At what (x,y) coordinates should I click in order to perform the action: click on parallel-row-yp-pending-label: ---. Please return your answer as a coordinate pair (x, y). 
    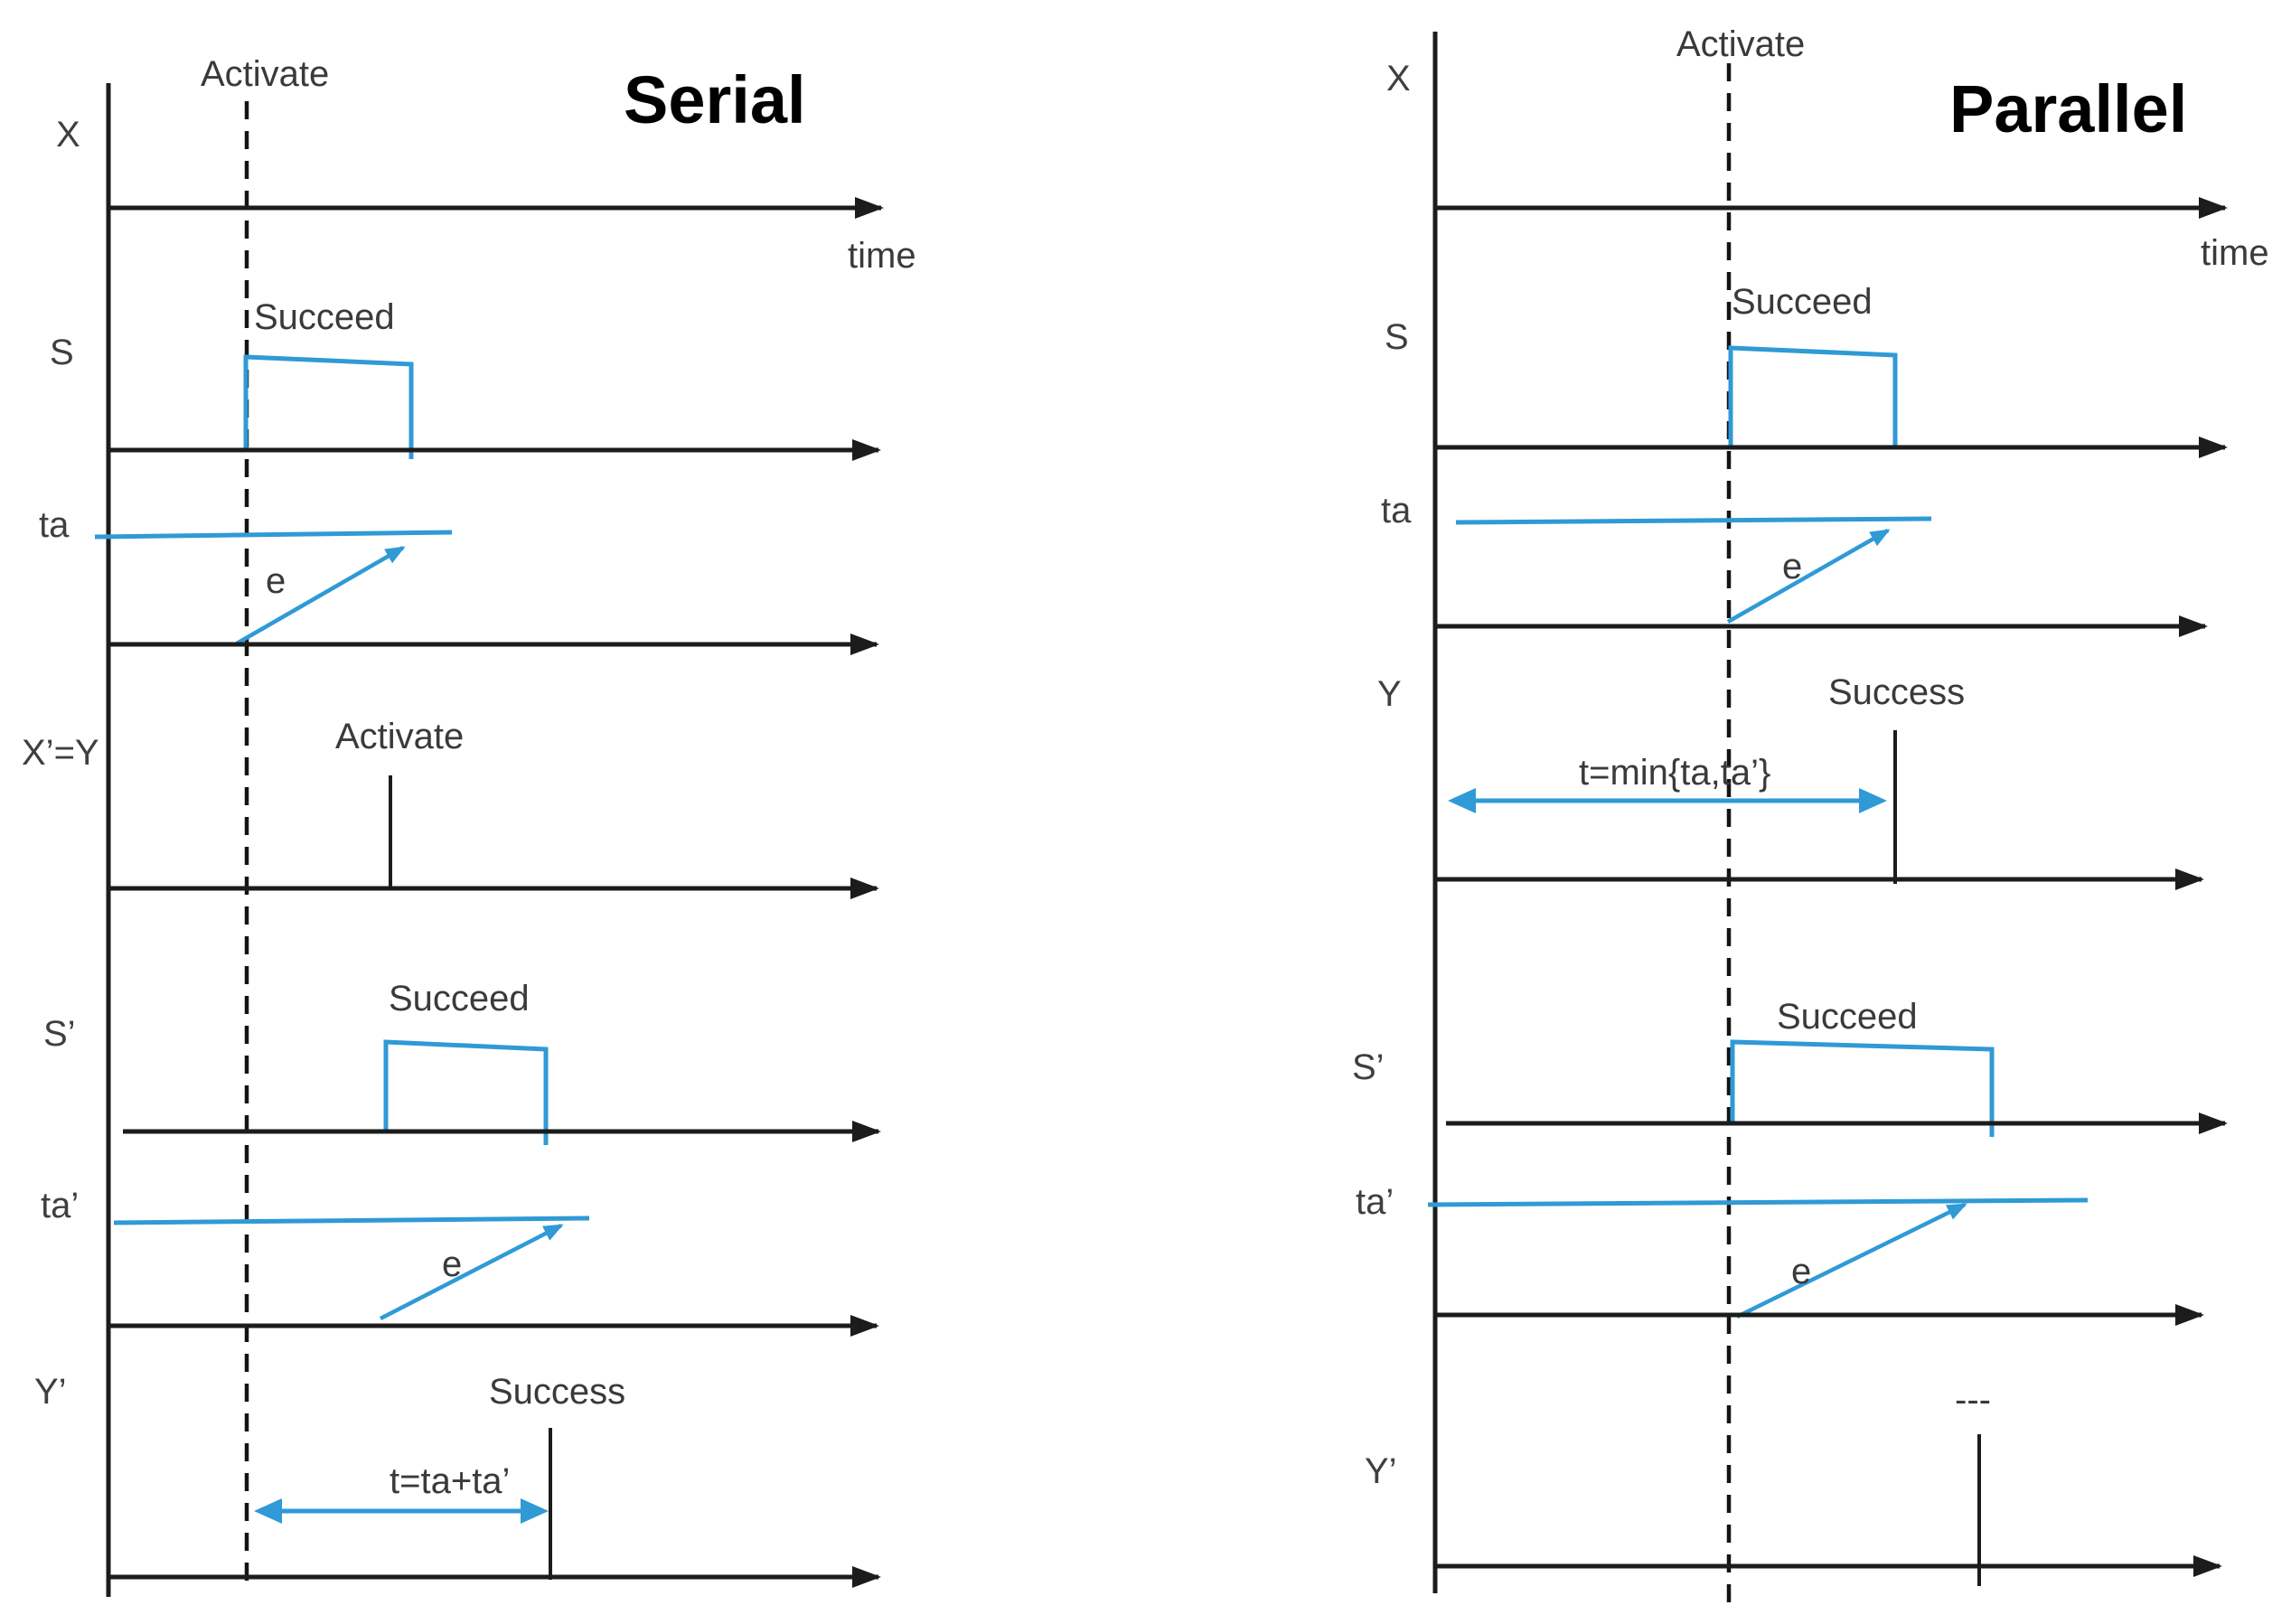
    Looking at the image, I should click on (1973, 1400).